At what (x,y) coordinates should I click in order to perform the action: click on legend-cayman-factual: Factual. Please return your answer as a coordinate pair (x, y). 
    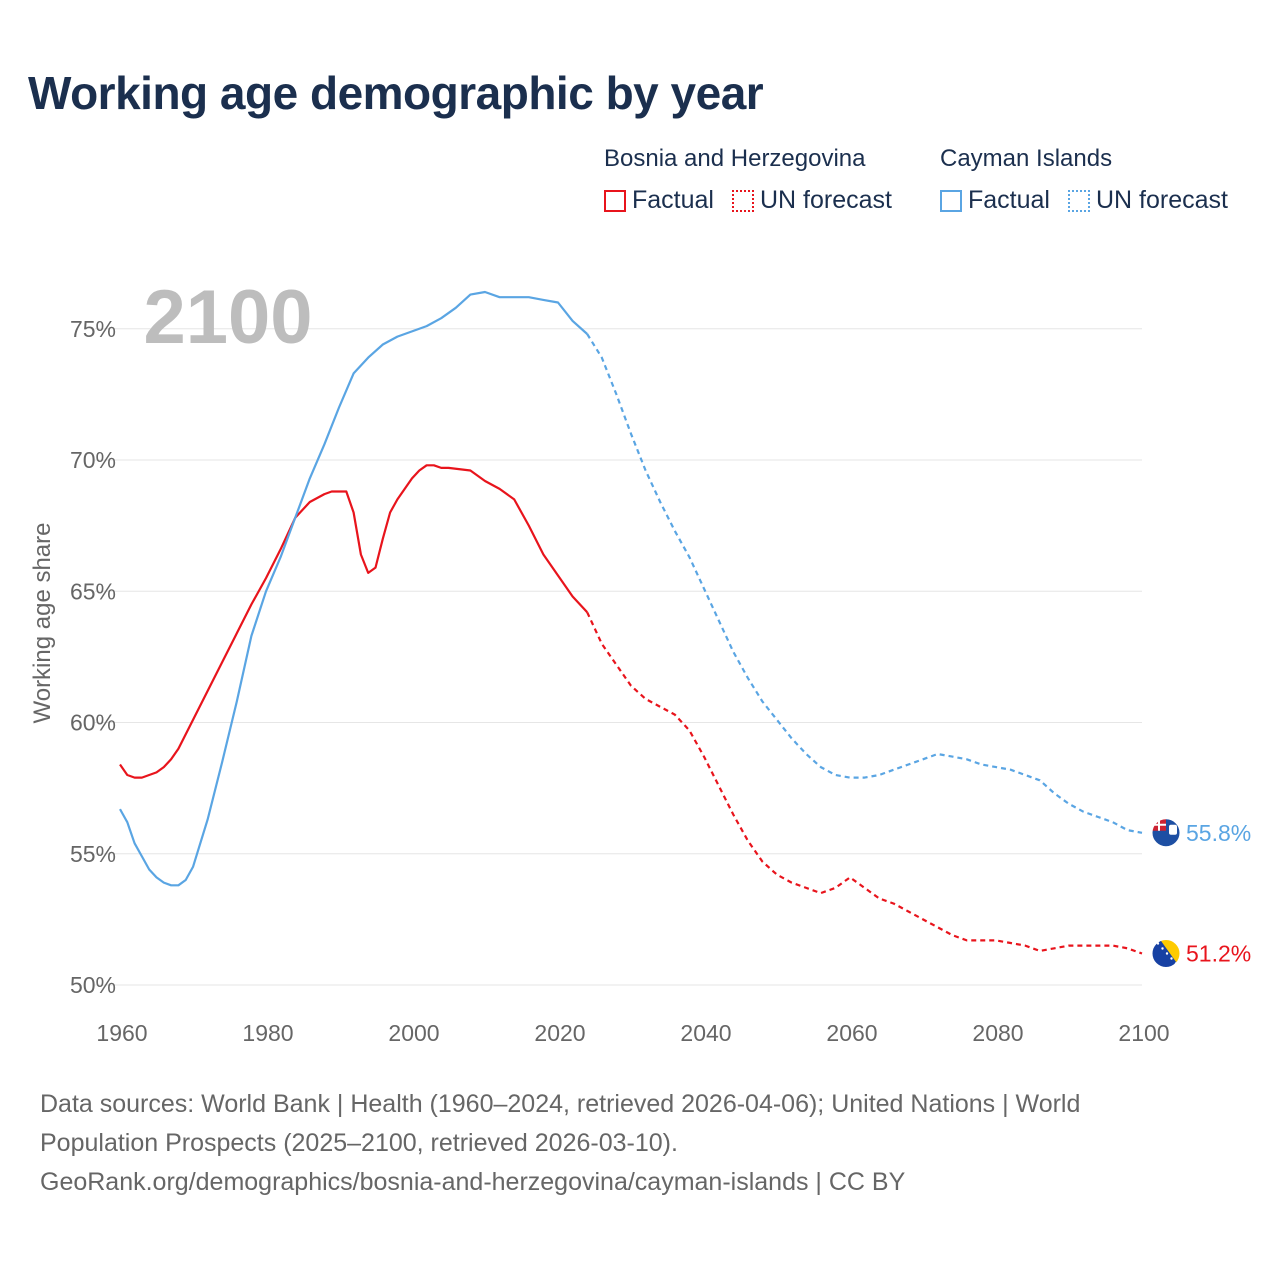
    Looking at the image, I should click on (995, 200).